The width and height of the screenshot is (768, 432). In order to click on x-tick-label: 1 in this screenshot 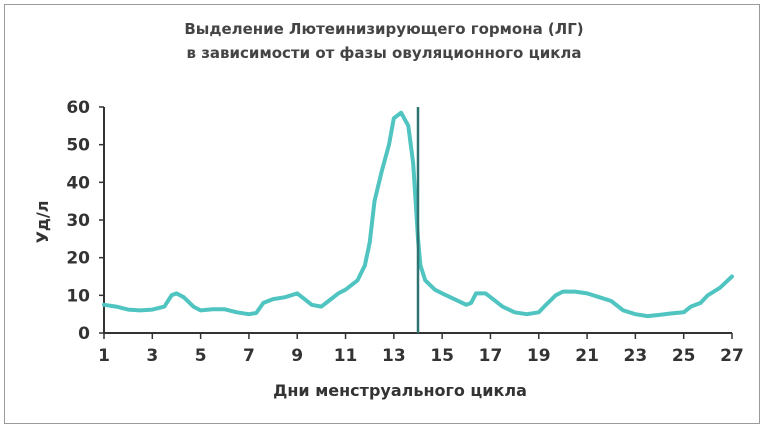, I will do `click(104, 356)`.